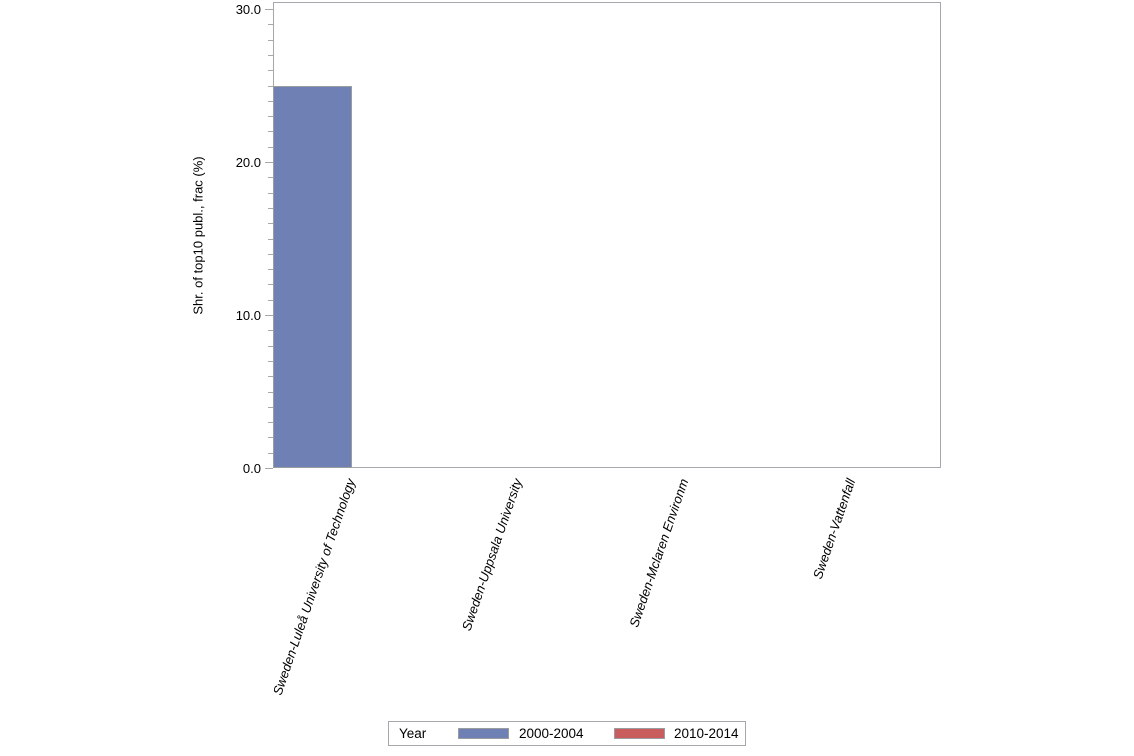 Image resolution: width=1134 pixels, height=756 pixels. What do you see at coordinates (659, 553) in the screenshot?
I see `x-category-label-sweden-mclaren-environm: Sweden-Mclaren Environm` at bounding box center [659, 553].